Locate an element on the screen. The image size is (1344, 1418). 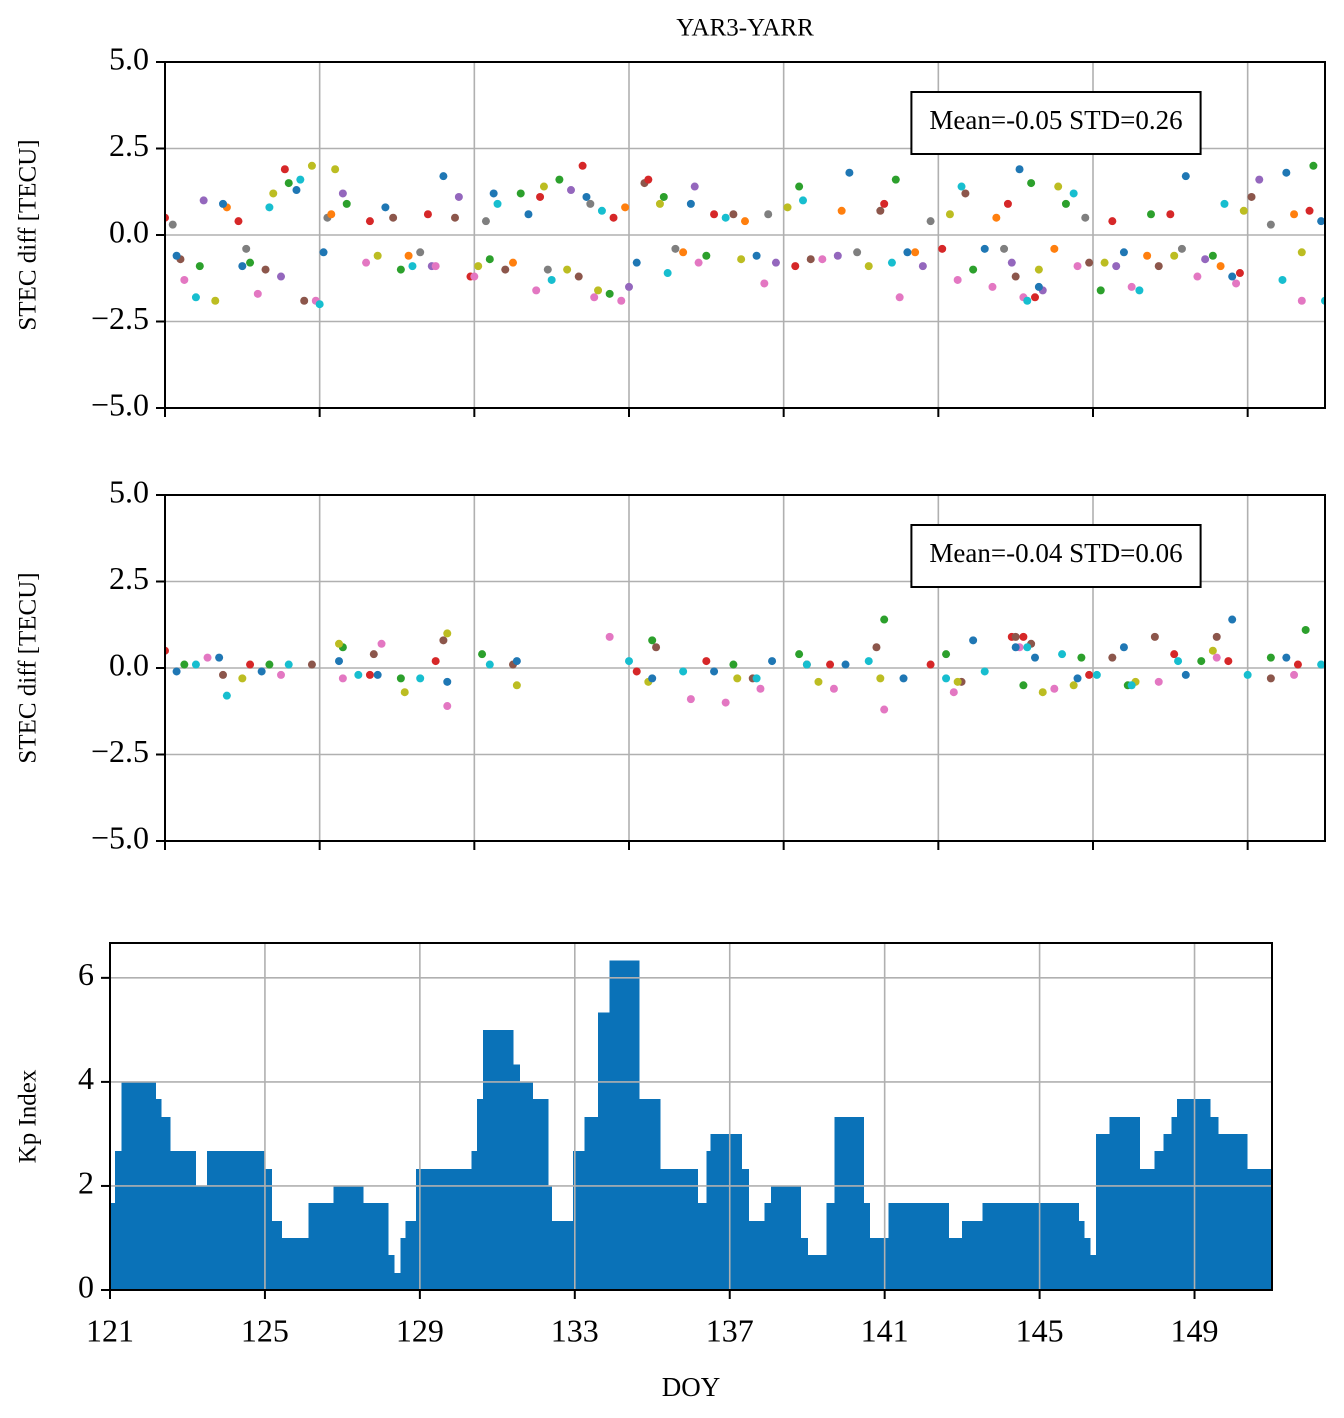
y-tick-label: 6 is located at coordinates (86, 974).